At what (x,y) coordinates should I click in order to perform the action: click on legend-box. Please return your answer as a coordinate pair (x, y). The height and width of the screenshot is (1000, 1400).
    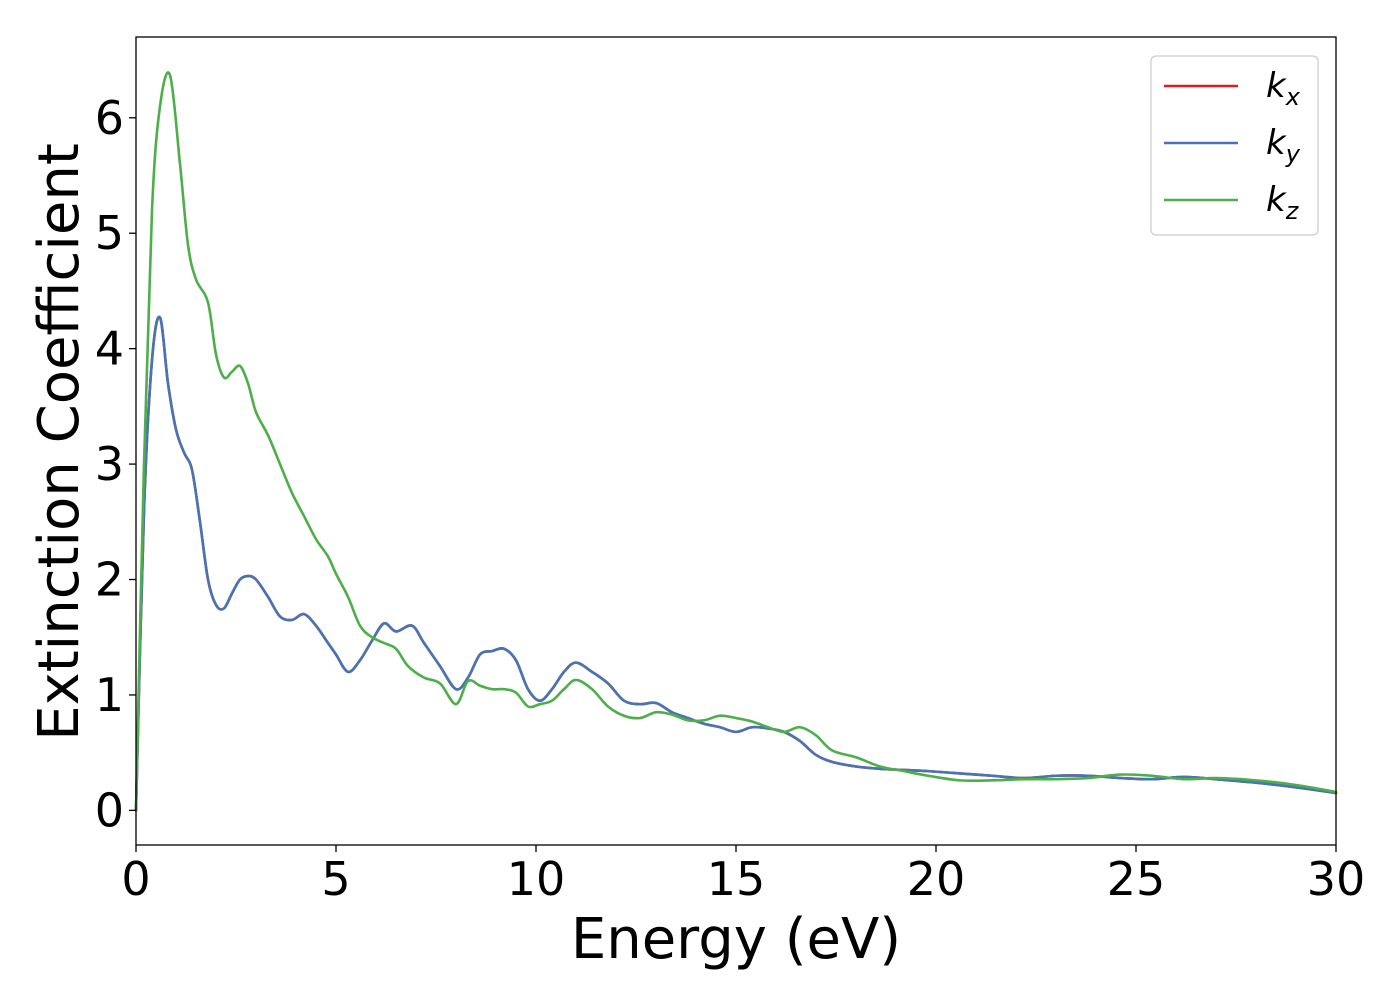
    Looking at the image, I should click on (1234, 145).